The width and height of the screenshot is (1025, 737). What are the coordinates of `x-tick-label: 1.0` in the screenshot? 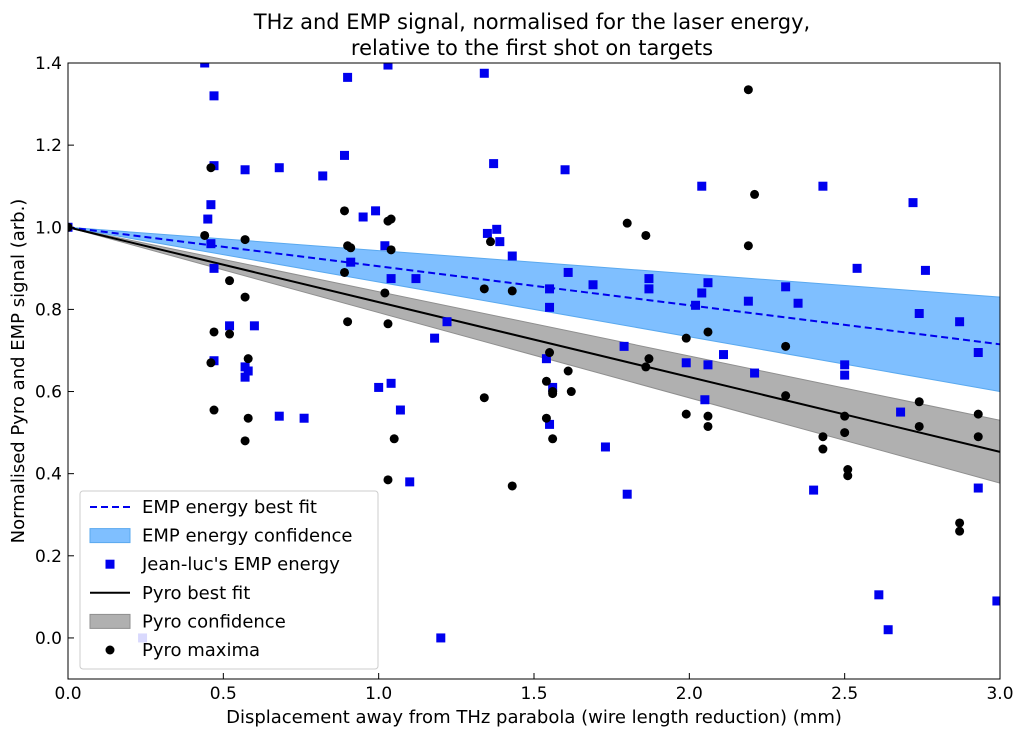 It's located at (378, 694).